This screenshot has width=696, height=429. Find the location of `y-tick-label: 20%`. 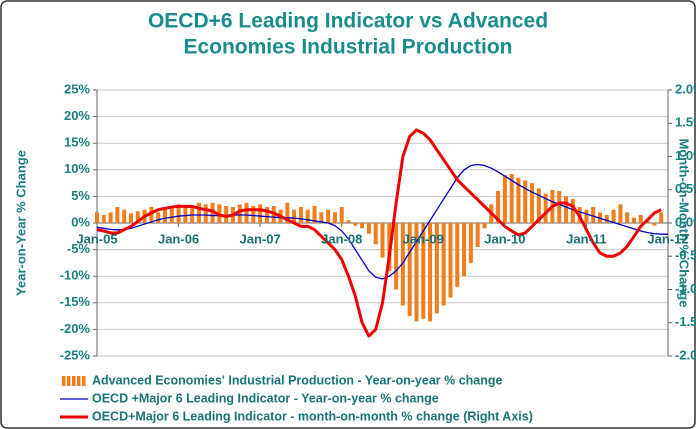

y-tick-label: 20% is located at coordinates (77, 115).